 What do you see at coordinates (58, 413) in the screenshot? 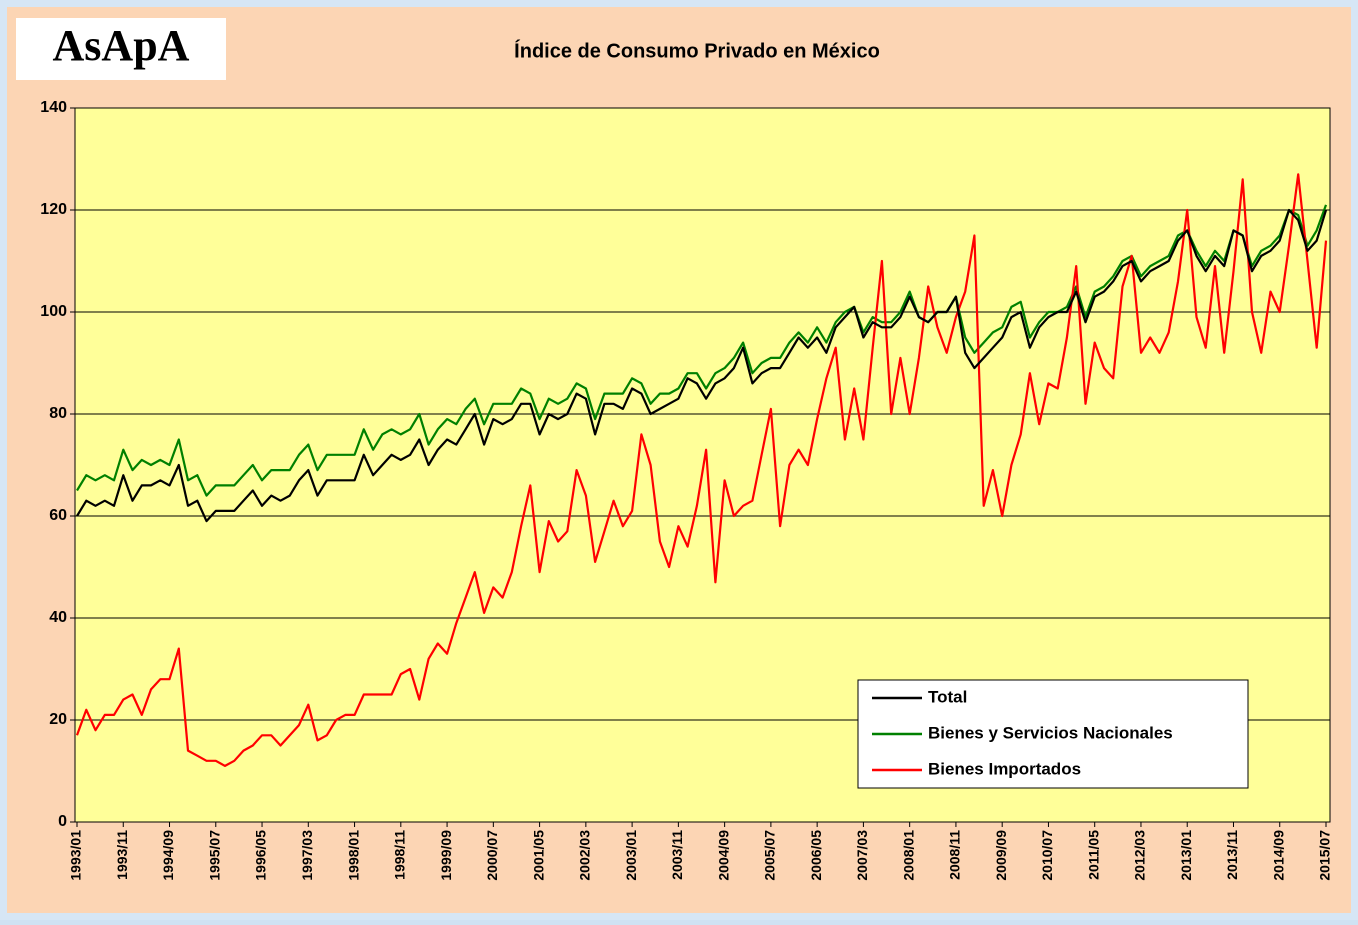
I see `y-tick-label: 80` at bounding box center [58, 413].